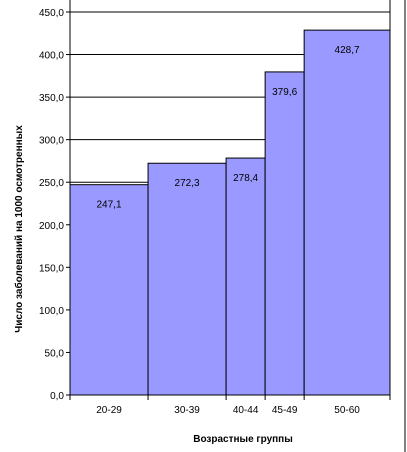  What do you see at coordinates (245, 178) in the screenshot?
I see `bar-value-label: 278,4` at bounding box center [245, 178].